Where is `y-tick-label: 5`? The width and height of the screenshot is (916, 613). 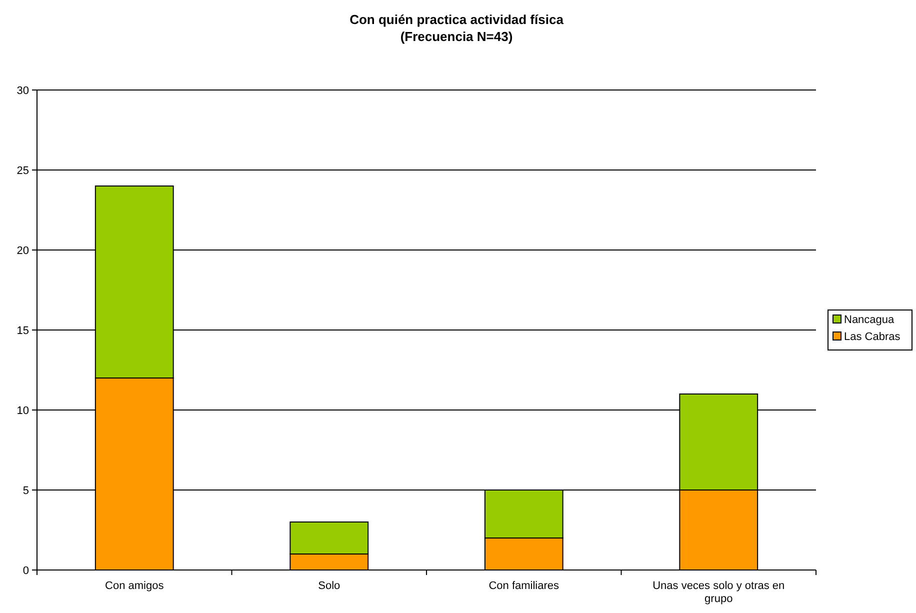
y-tick-label: 5 is located at coordinates (25, 490).